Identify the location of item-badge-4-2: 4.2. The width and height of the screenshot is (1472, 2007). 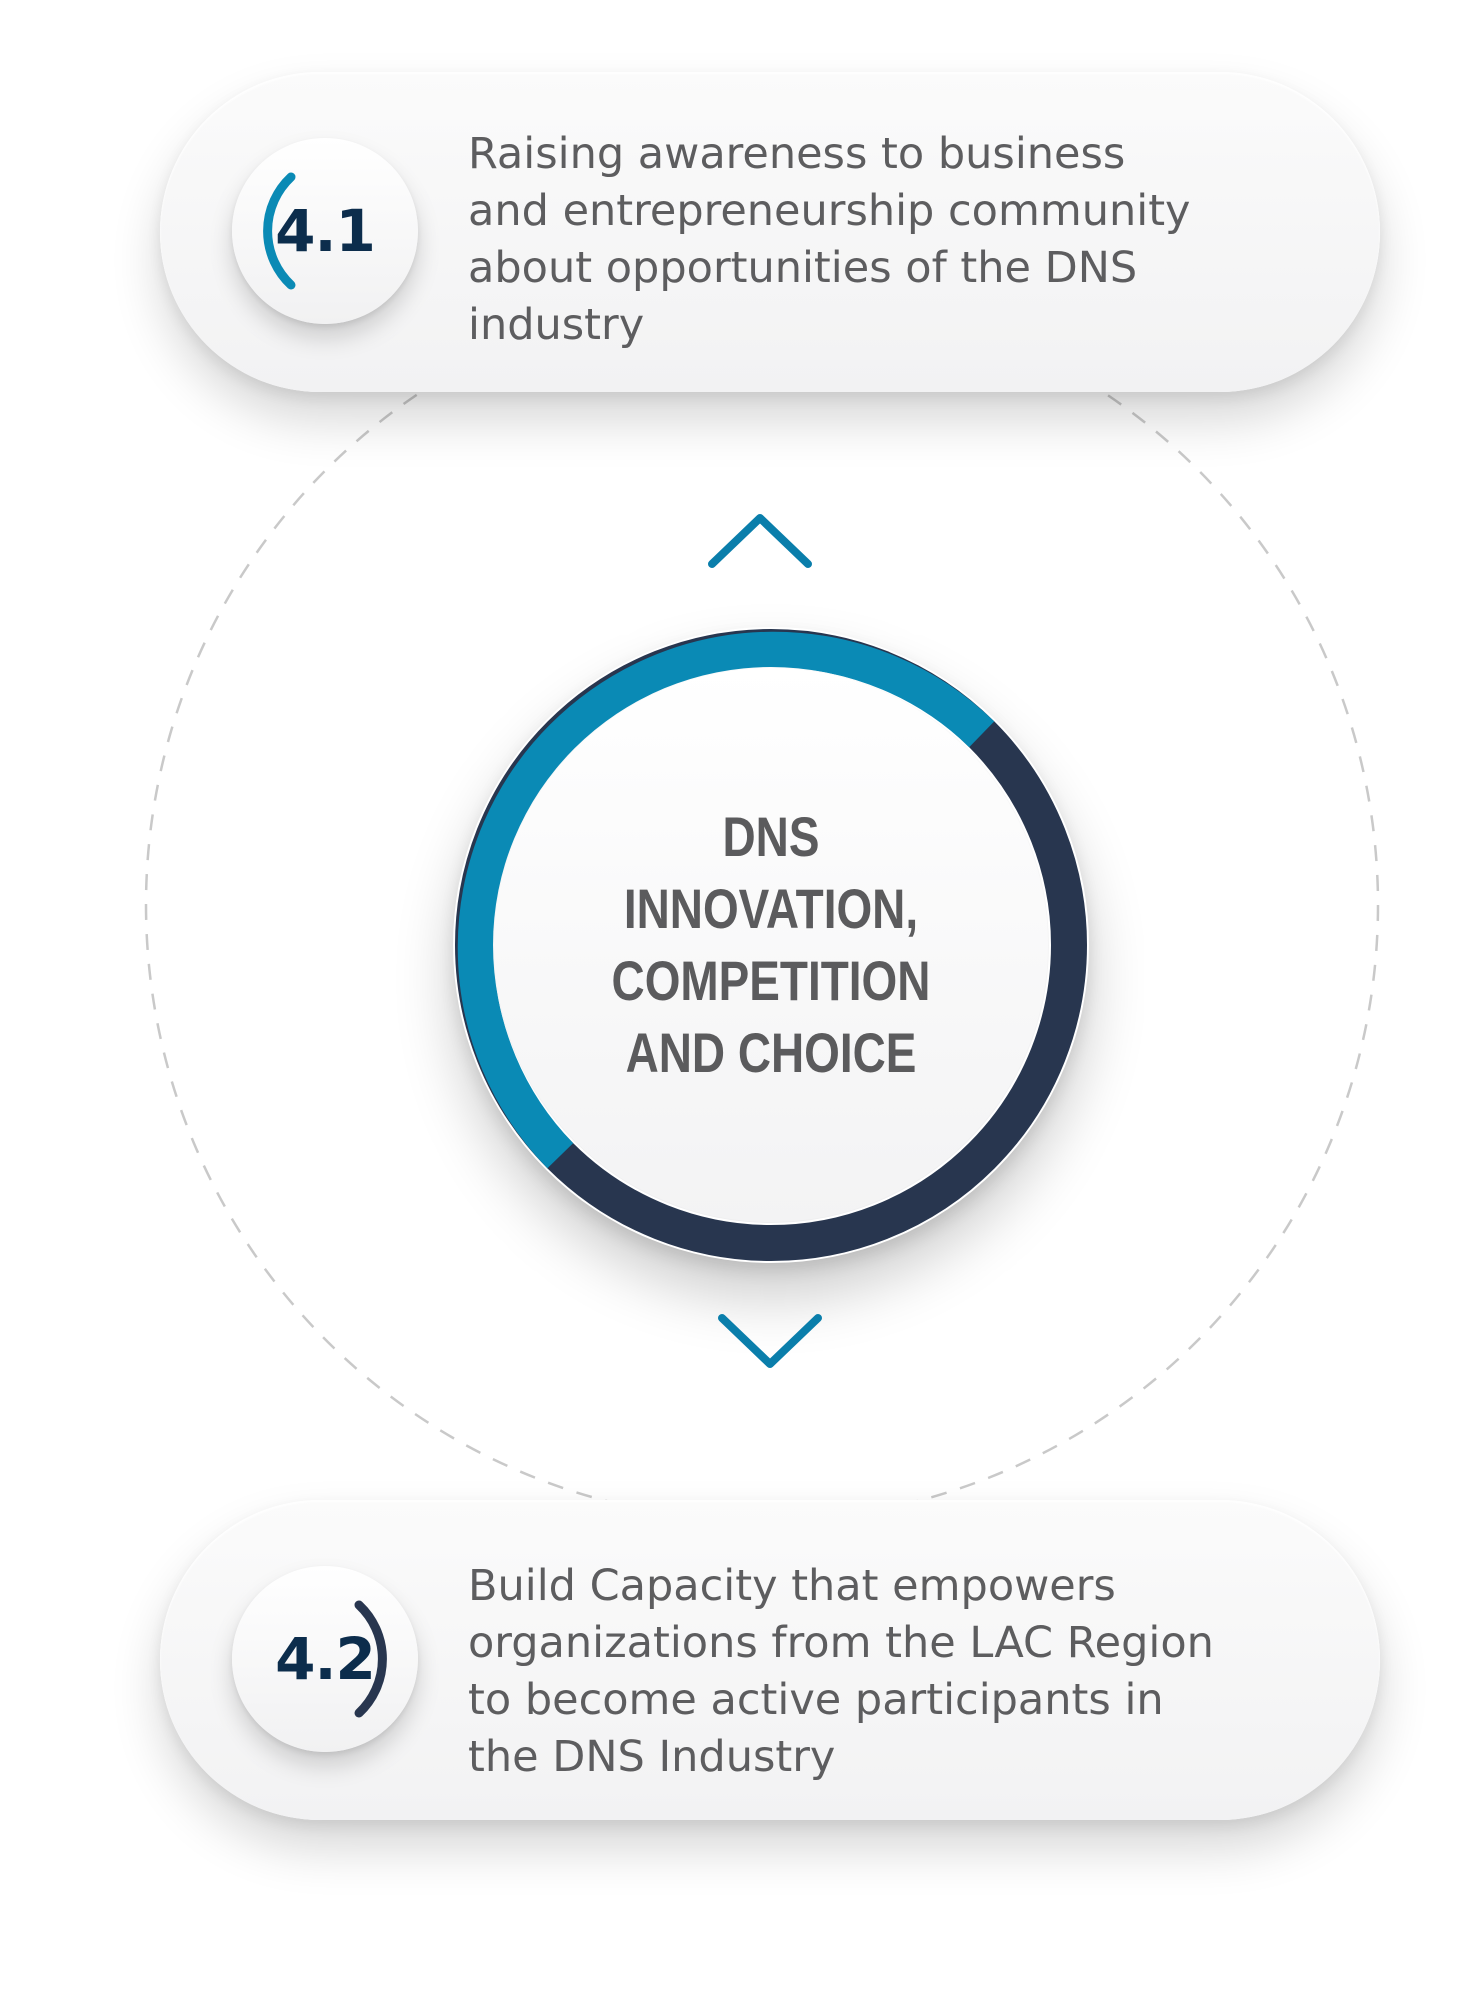
(325, 1659).